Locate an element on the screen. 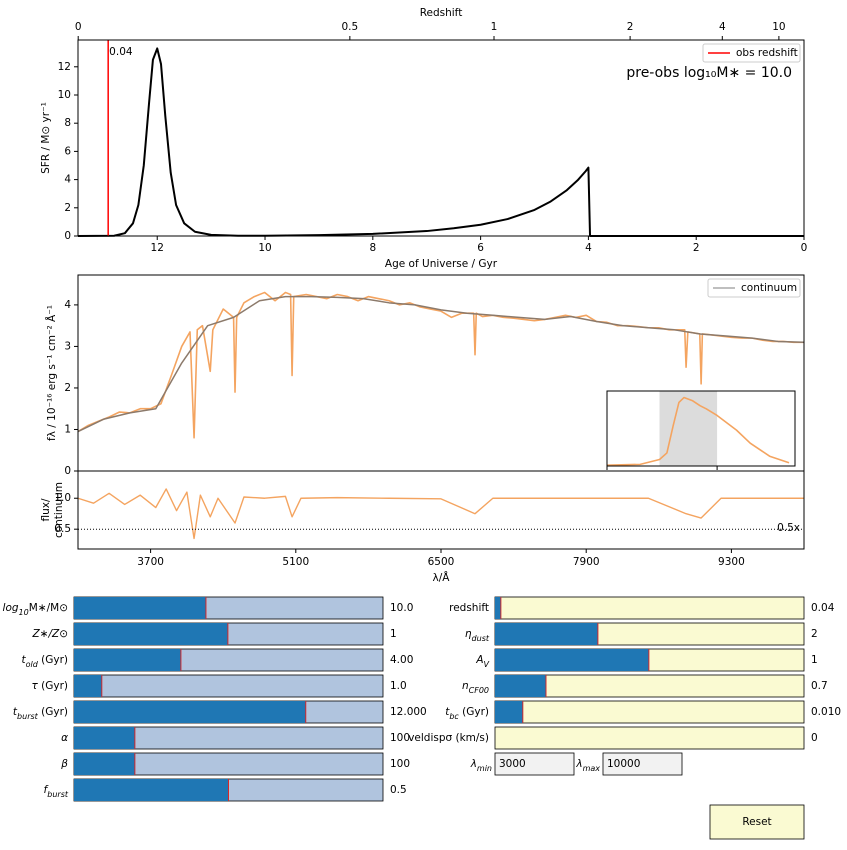 This screenshot has height=850, width=847. label-text: veldispσ (km/s) is located at coordinates (448, 738).